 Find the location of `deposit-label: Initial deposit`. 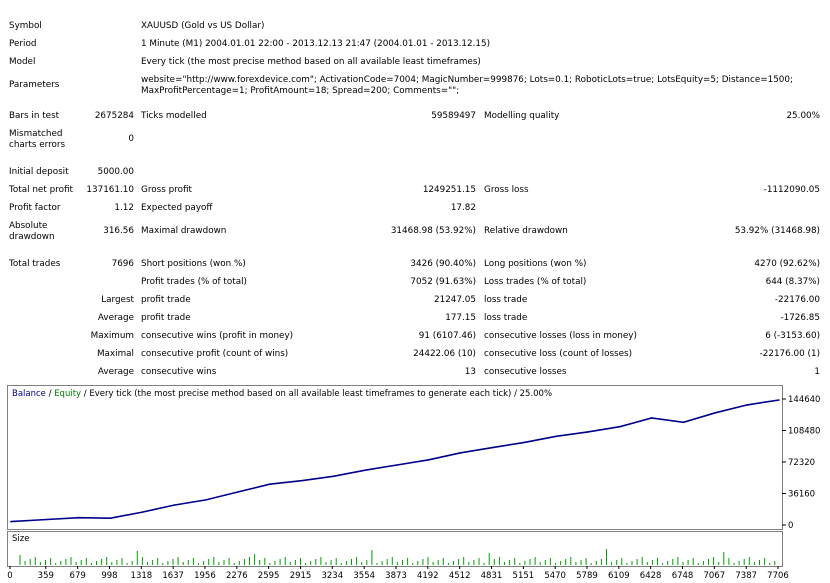

deposit-label: Initial deposit is located at coordinates (39, 172).